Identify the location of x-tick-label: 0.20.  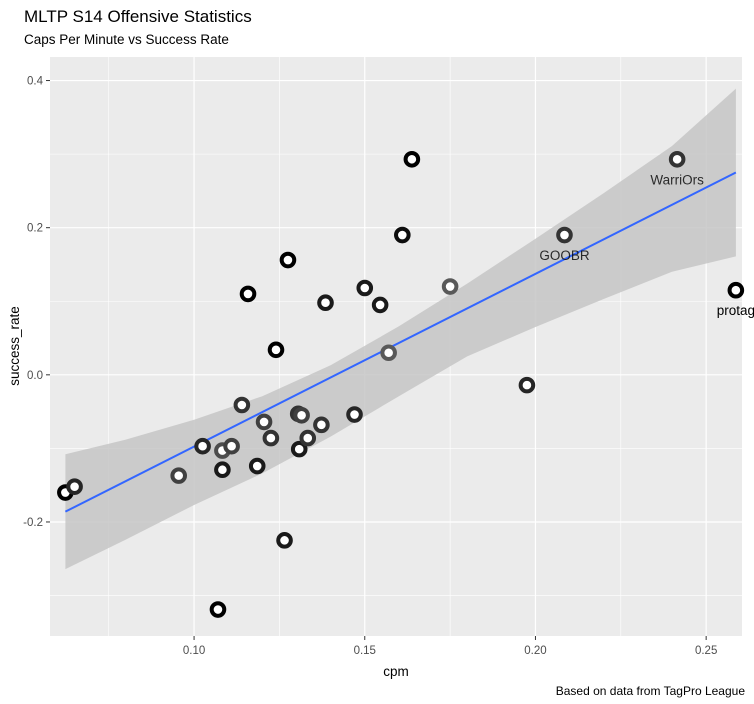
(535, 651).